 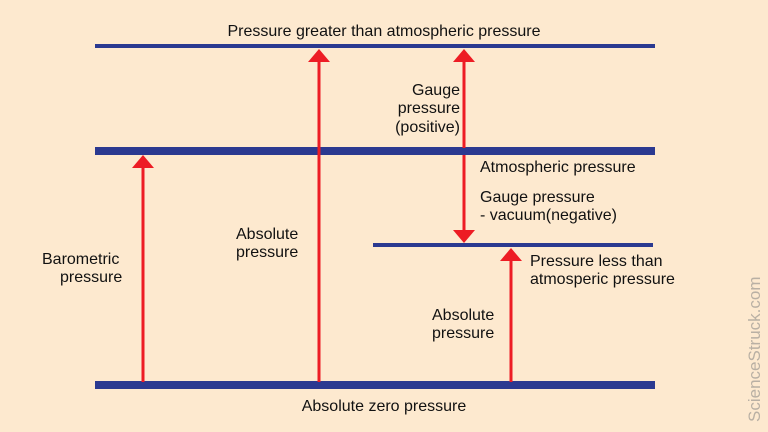 I want to click on arrow-absolute-low, so click(x=511, y=315).